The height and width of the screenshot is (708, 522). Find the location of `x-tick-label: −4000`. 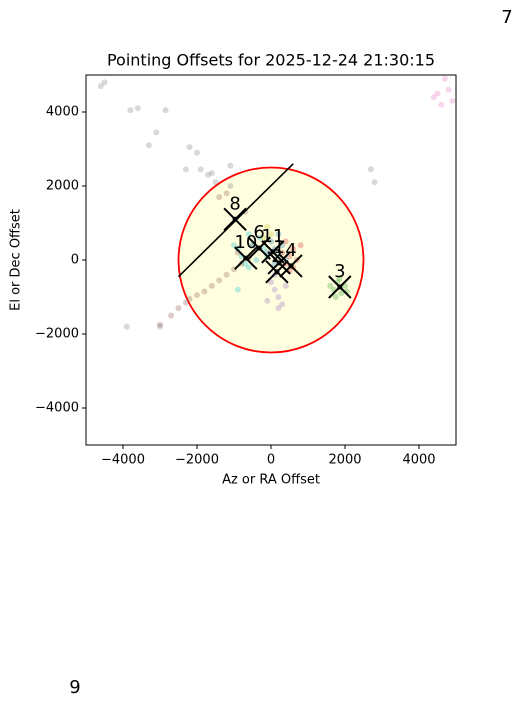

x-tick-label: −4000 is located at coordinates (123, 460).